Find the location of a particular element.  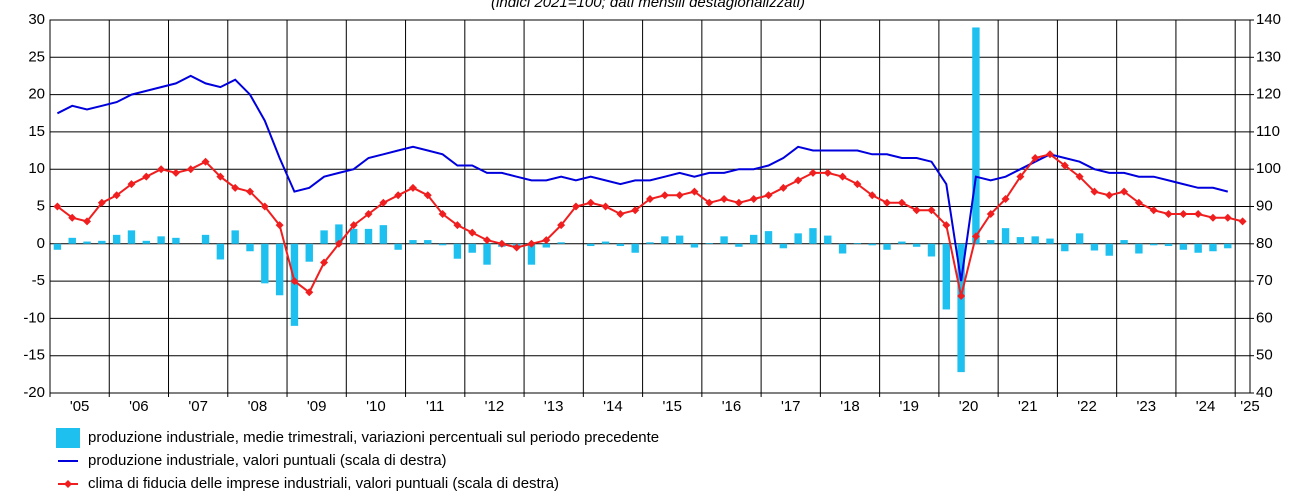

y-tick-label: 10 is located at coordinates (36, 168).